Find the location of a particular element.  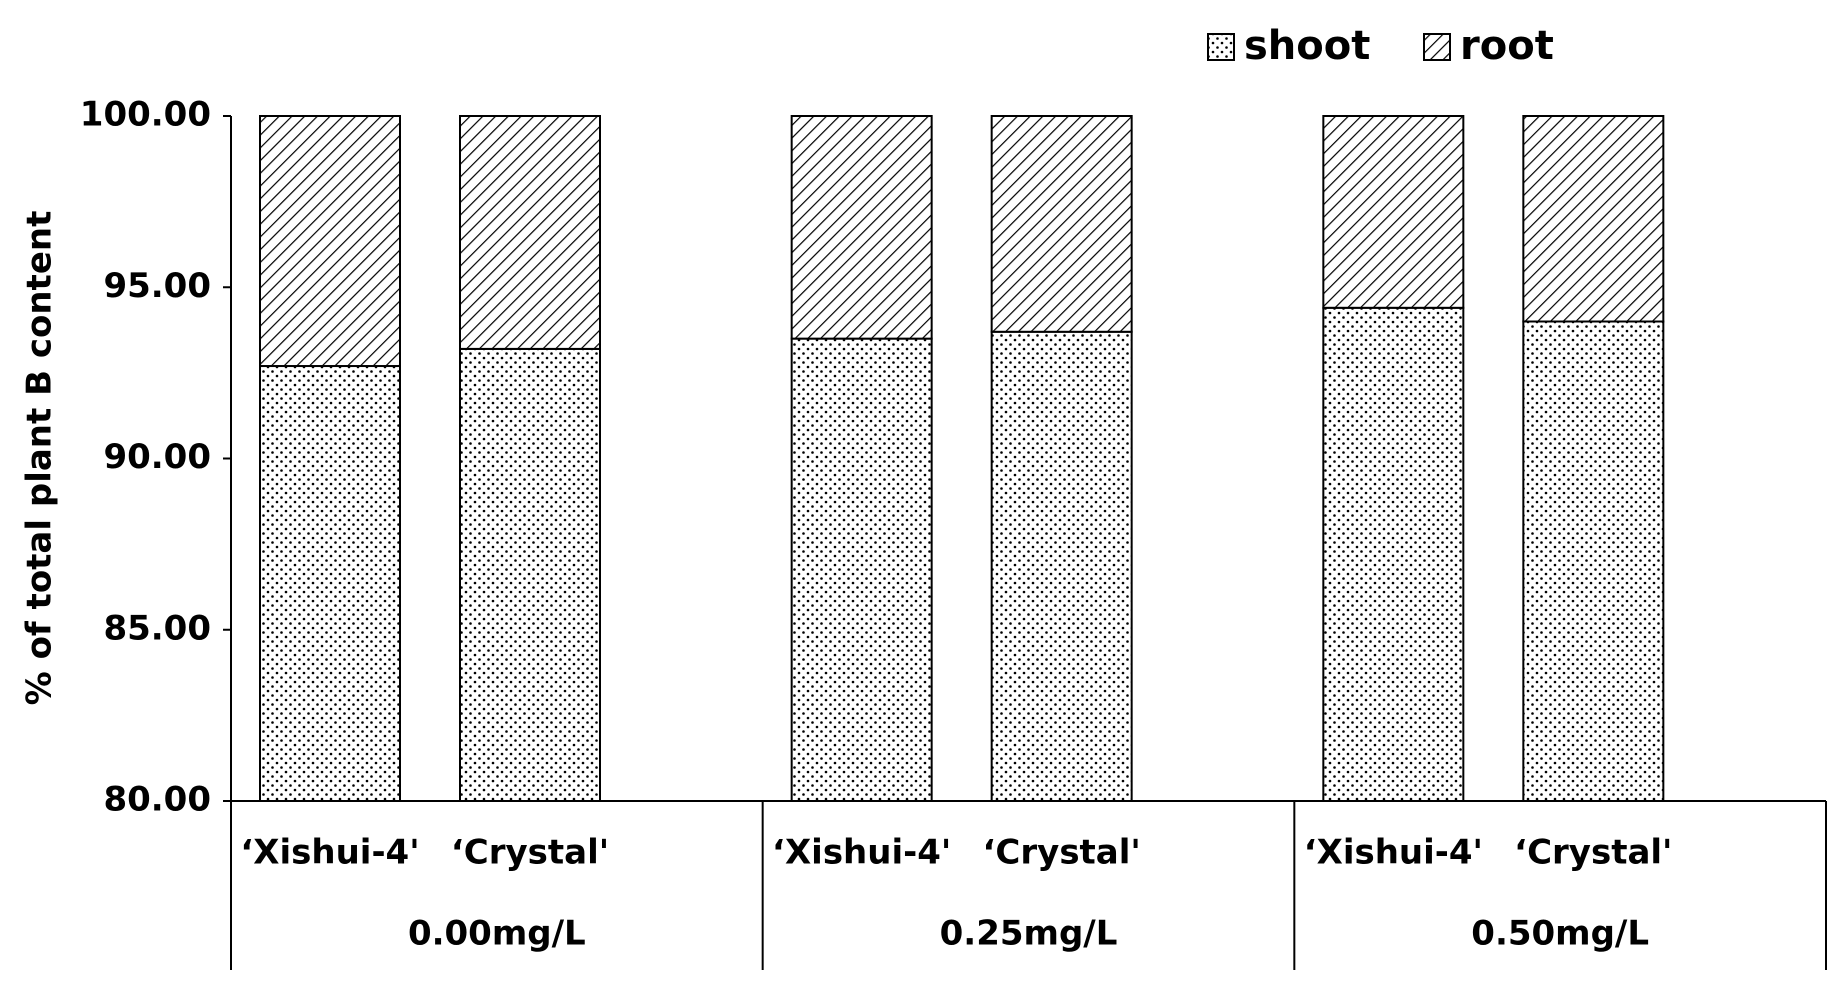

y-tick-label: 90.00 is located at coordinates (157, 457).